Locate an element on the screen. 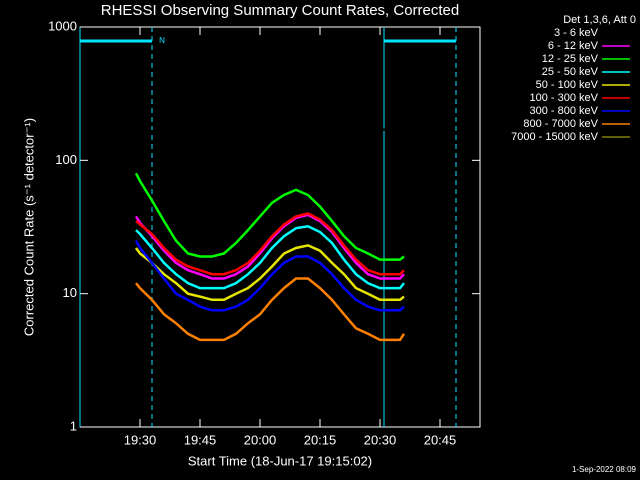 The width and height of the screenshot is (640, 480). legend-label: 100 - 300 keV is located at coordinates (564, 98).